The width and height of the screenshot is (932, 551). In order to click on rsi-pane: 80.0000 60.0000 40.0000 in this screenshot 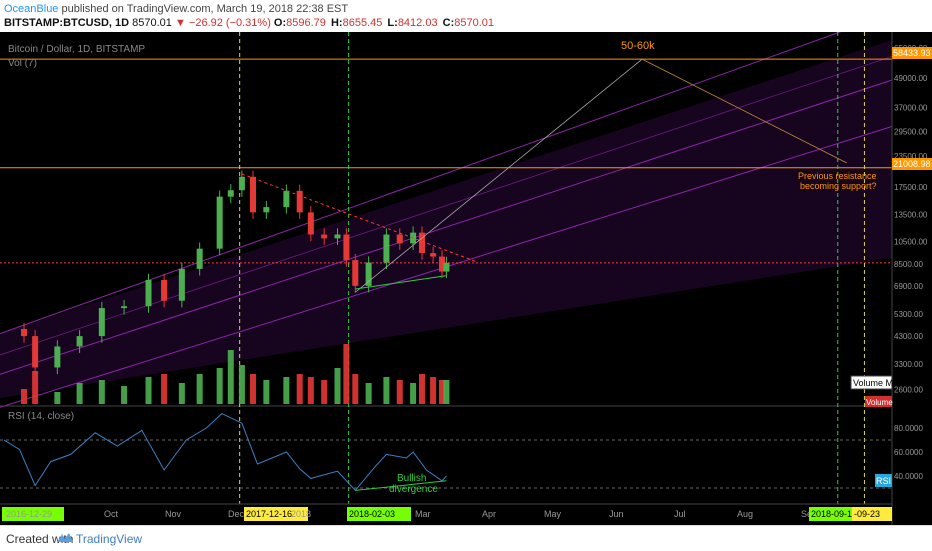, I will do `click(461, 452)`.